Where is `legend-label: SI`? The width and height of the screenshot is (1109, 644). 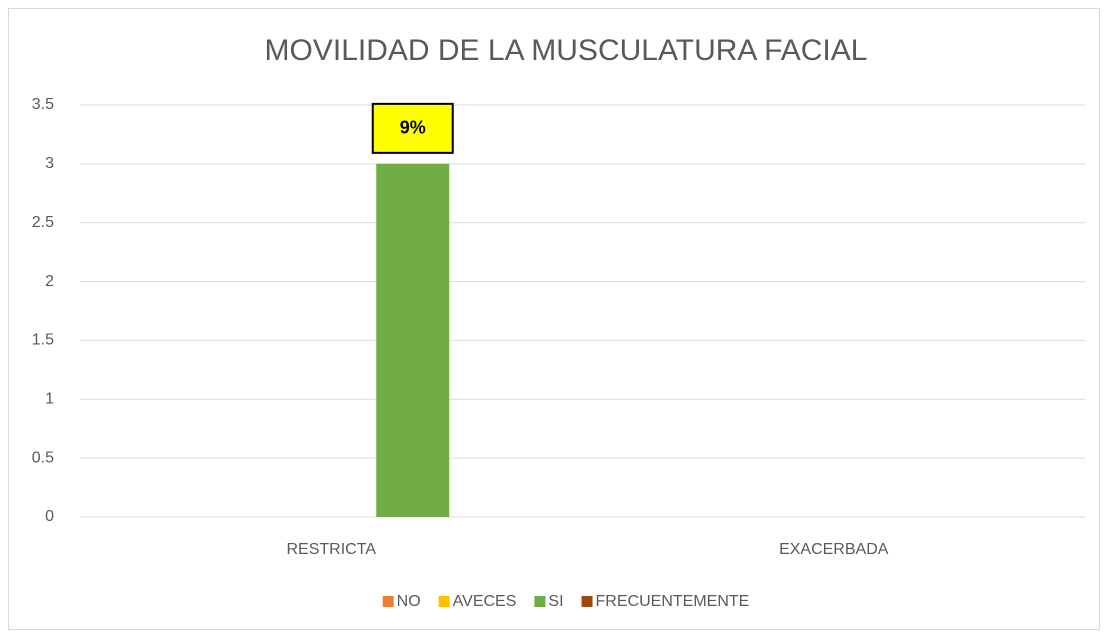
legend-label: SI is located at coordinates (555, 601).